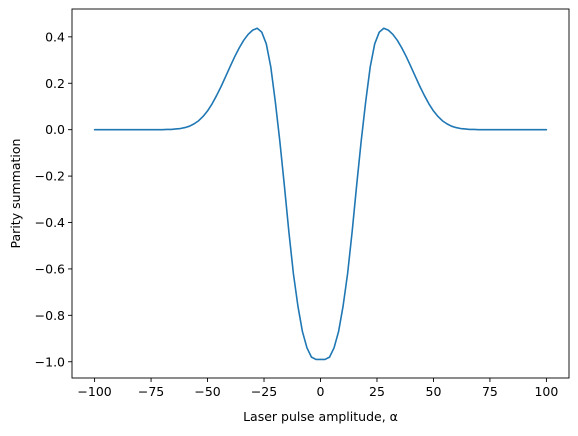  I want to click on y-tick-label: 0.2, so click(55, 83).